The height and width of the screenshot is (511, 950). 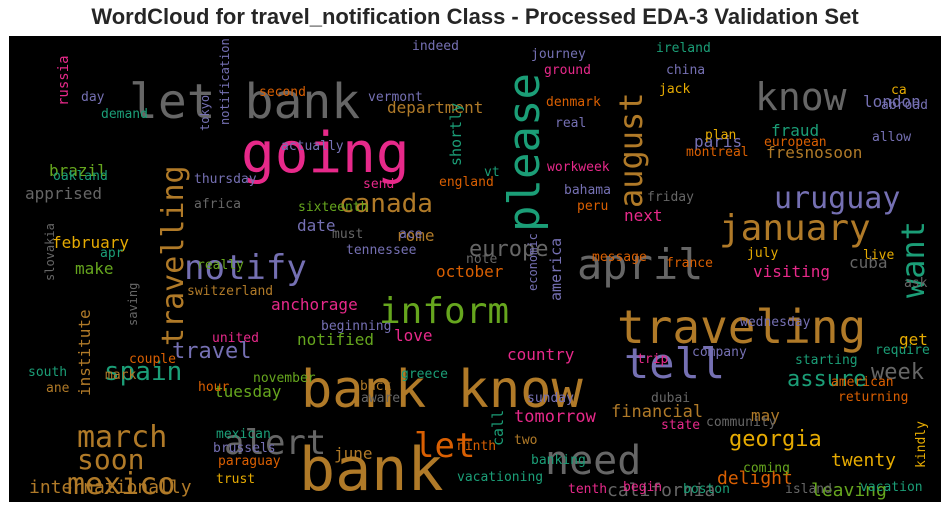 I want to click on cloud-word: department, so click(x=435, y=107).